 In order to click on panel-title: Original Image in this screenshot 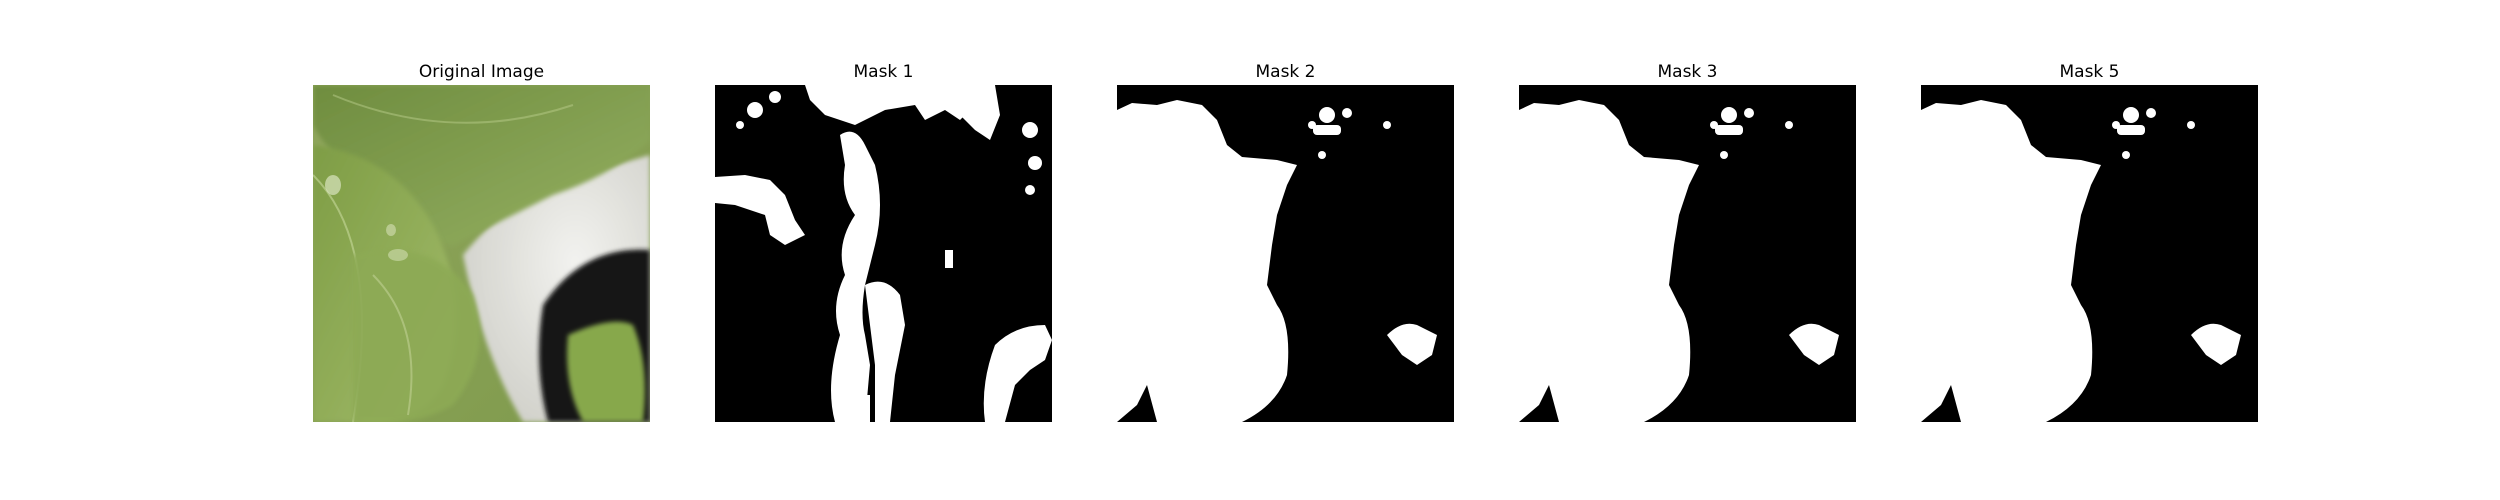, I will do `click(481, 72)`.